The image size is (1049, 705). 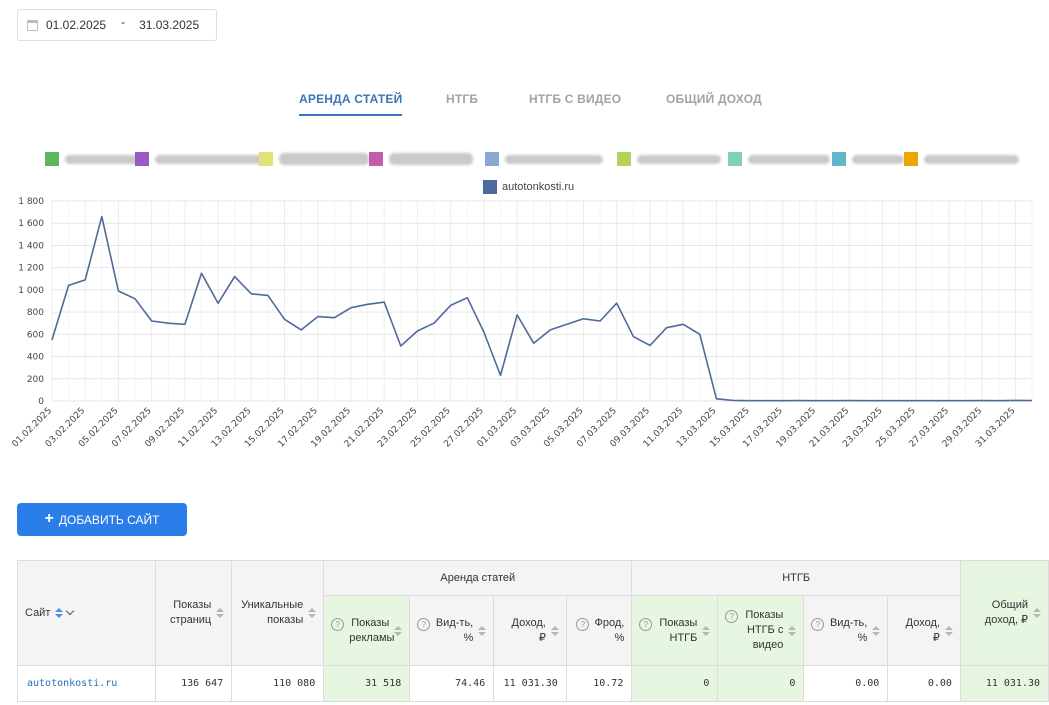 I want to click on chevron-down-icon, so click(x=70, y=611).